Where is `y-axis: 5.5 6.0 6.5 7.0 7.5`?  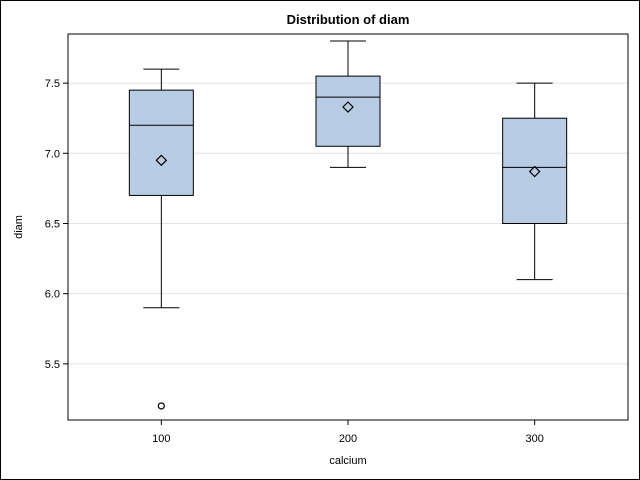 y-axis: 5.5 6.0 6.5 7.0 7.5 is located at coordinates (56, 224).